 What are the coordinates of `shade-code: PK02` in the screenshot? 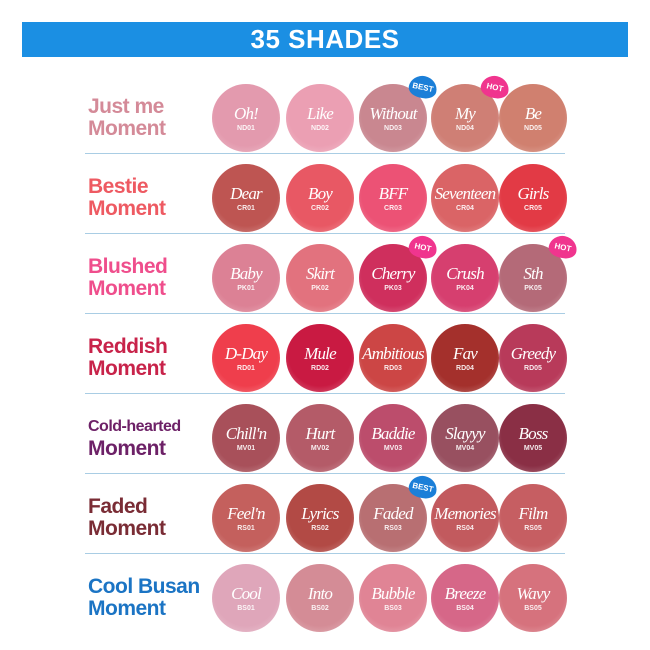 It's located at (320, 288).